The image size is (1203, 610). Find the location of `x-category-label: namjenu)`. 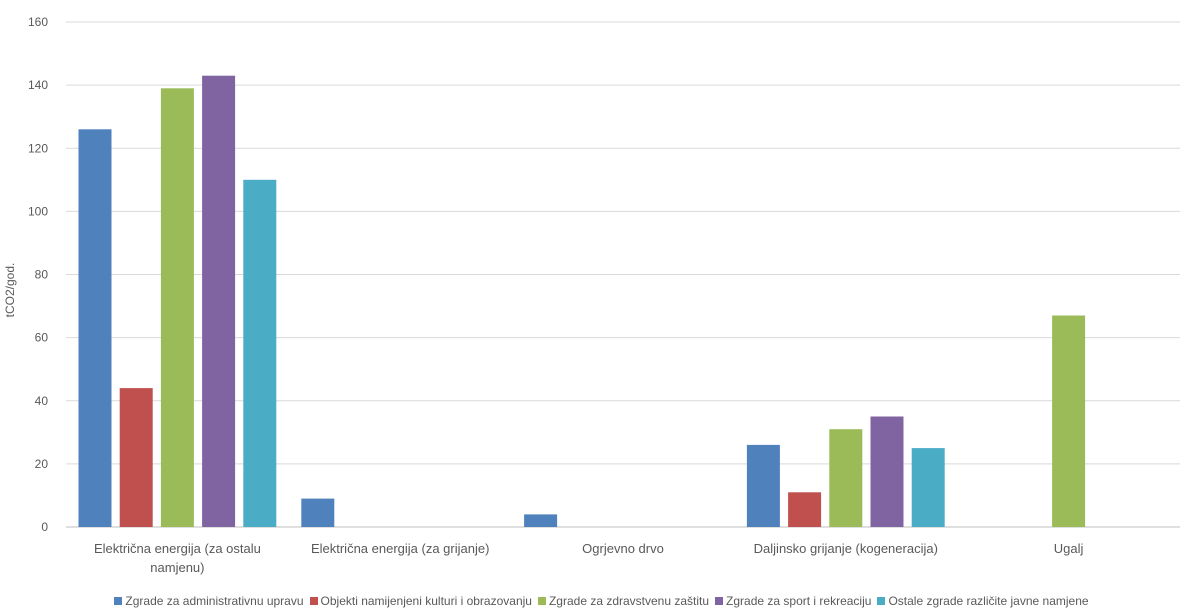

x-category-label: namjenu) is located at coordinates (177, 567).